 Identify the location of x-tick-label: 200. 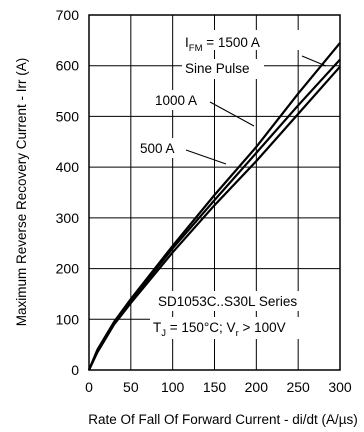
(257, 387).